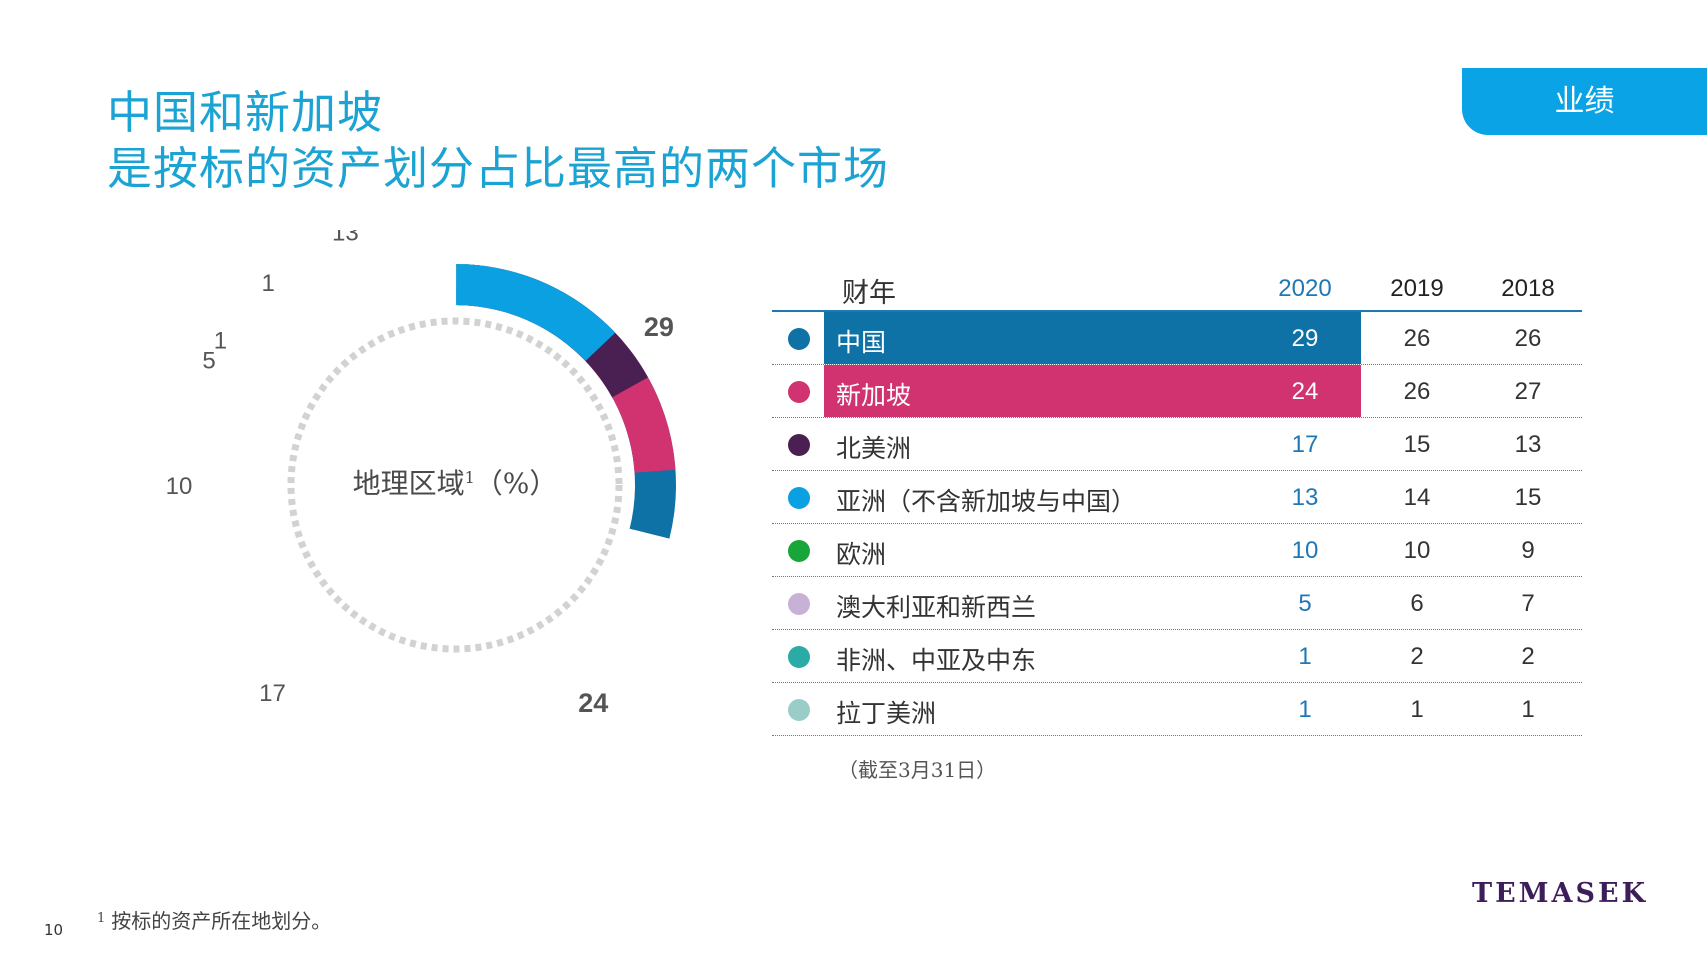  What do you see at coordinates (245, 112) in the screenshot?
I see `title-line-1: 中国和新加坡` at bounding box center [245, 112].